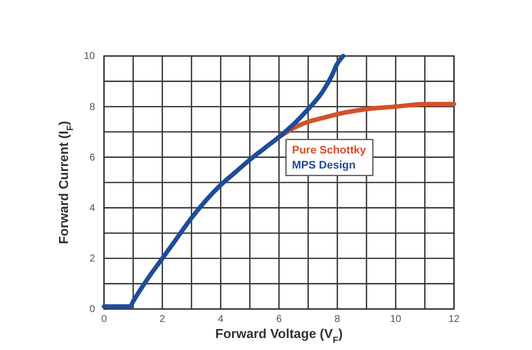 This screenshot has height=350, width=532. I want to click on x-tick-label: 4, so click(221, 320).